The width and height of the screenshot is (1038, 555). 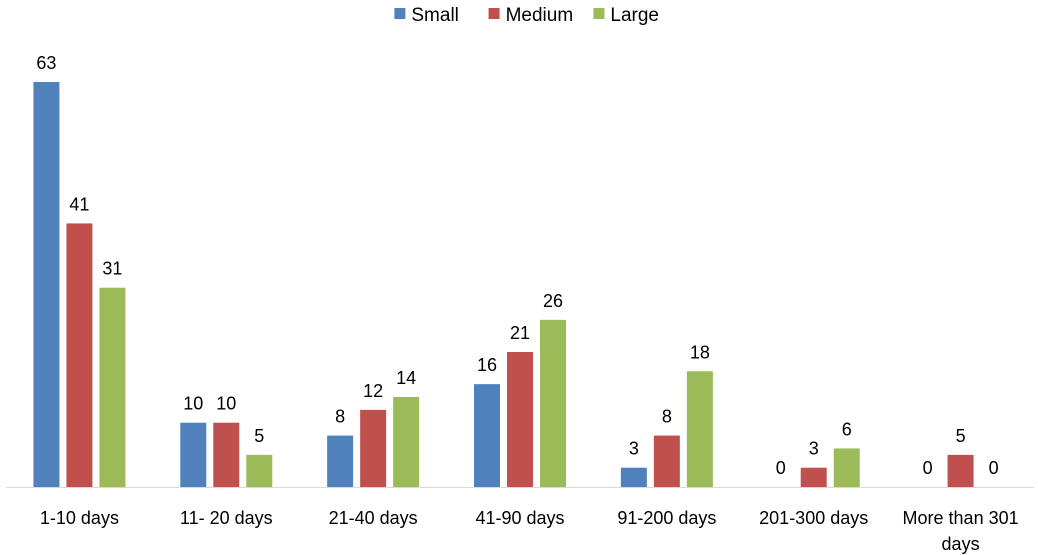 What do you see at coordinates (961, 531) in the screenshot?
I see `category-label-more-than-301-days: More than 301 days` at bounding box center [961, 531].